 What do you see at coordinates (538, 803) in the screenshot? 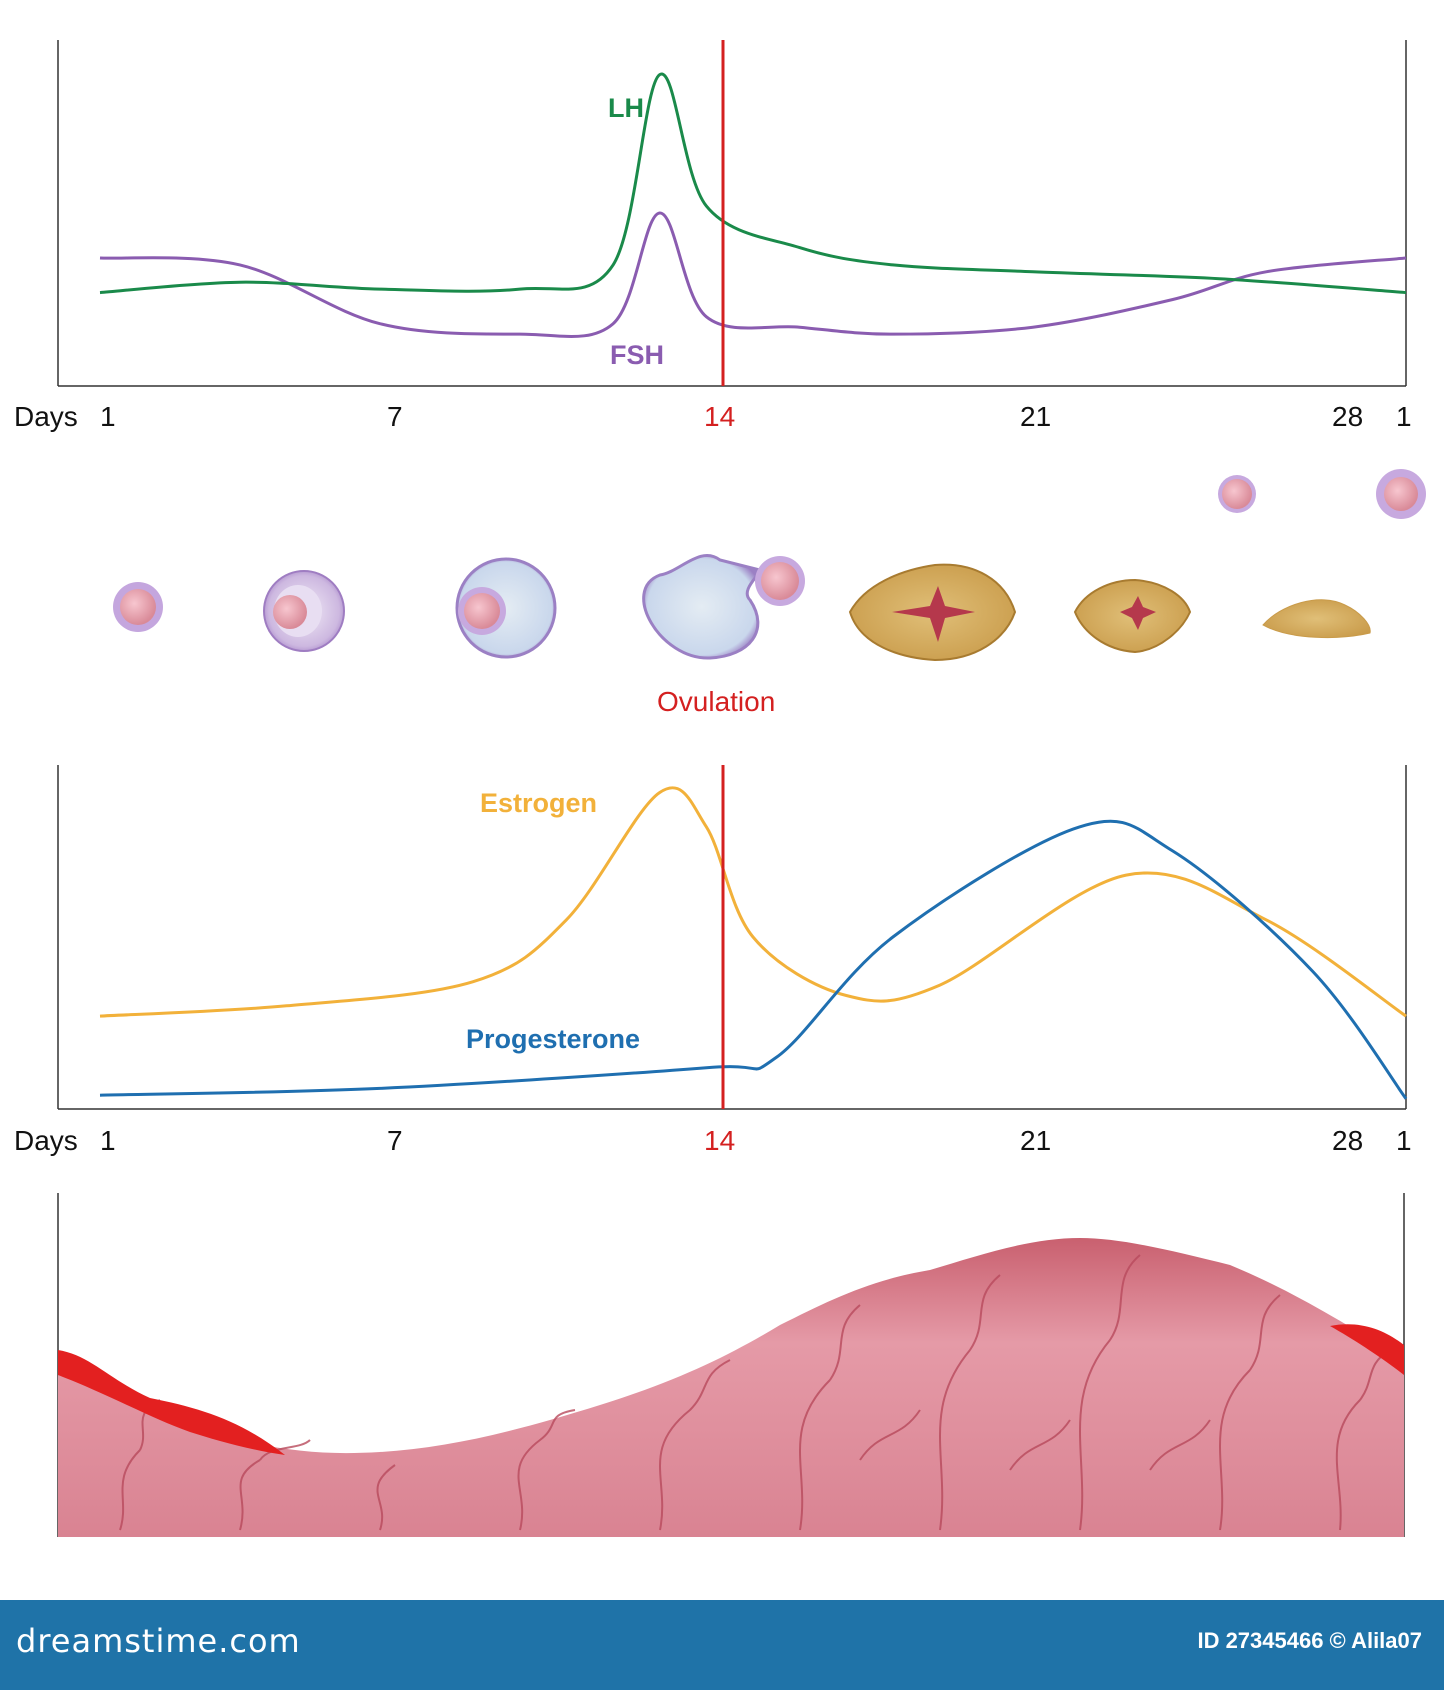
I see `estrogen-series-label: Estrogen` at bounding box center [538, 803].